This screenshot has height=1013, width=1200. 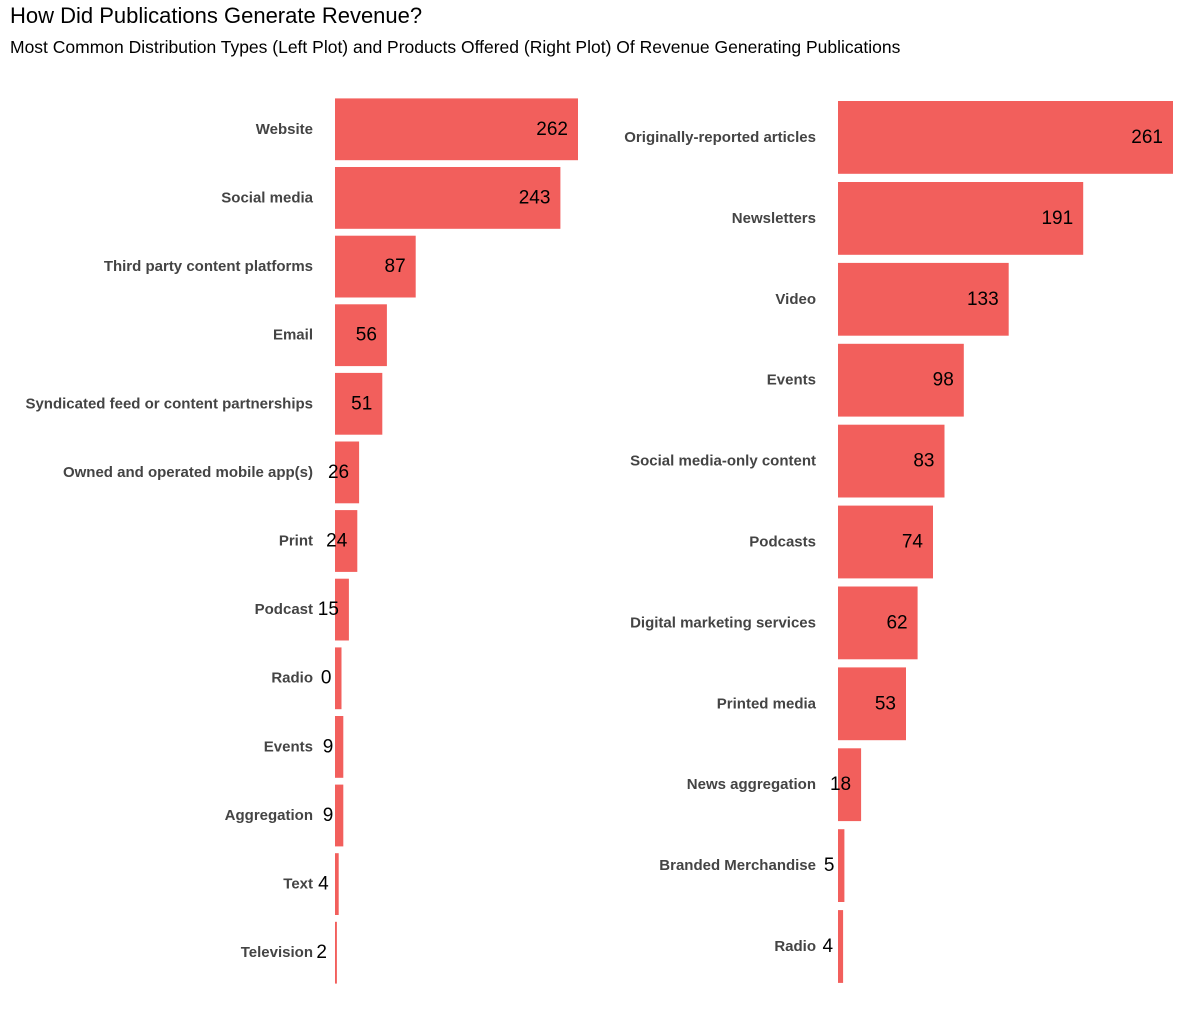 I want to click on right-value-label: 4, so click(x=828, y=946).